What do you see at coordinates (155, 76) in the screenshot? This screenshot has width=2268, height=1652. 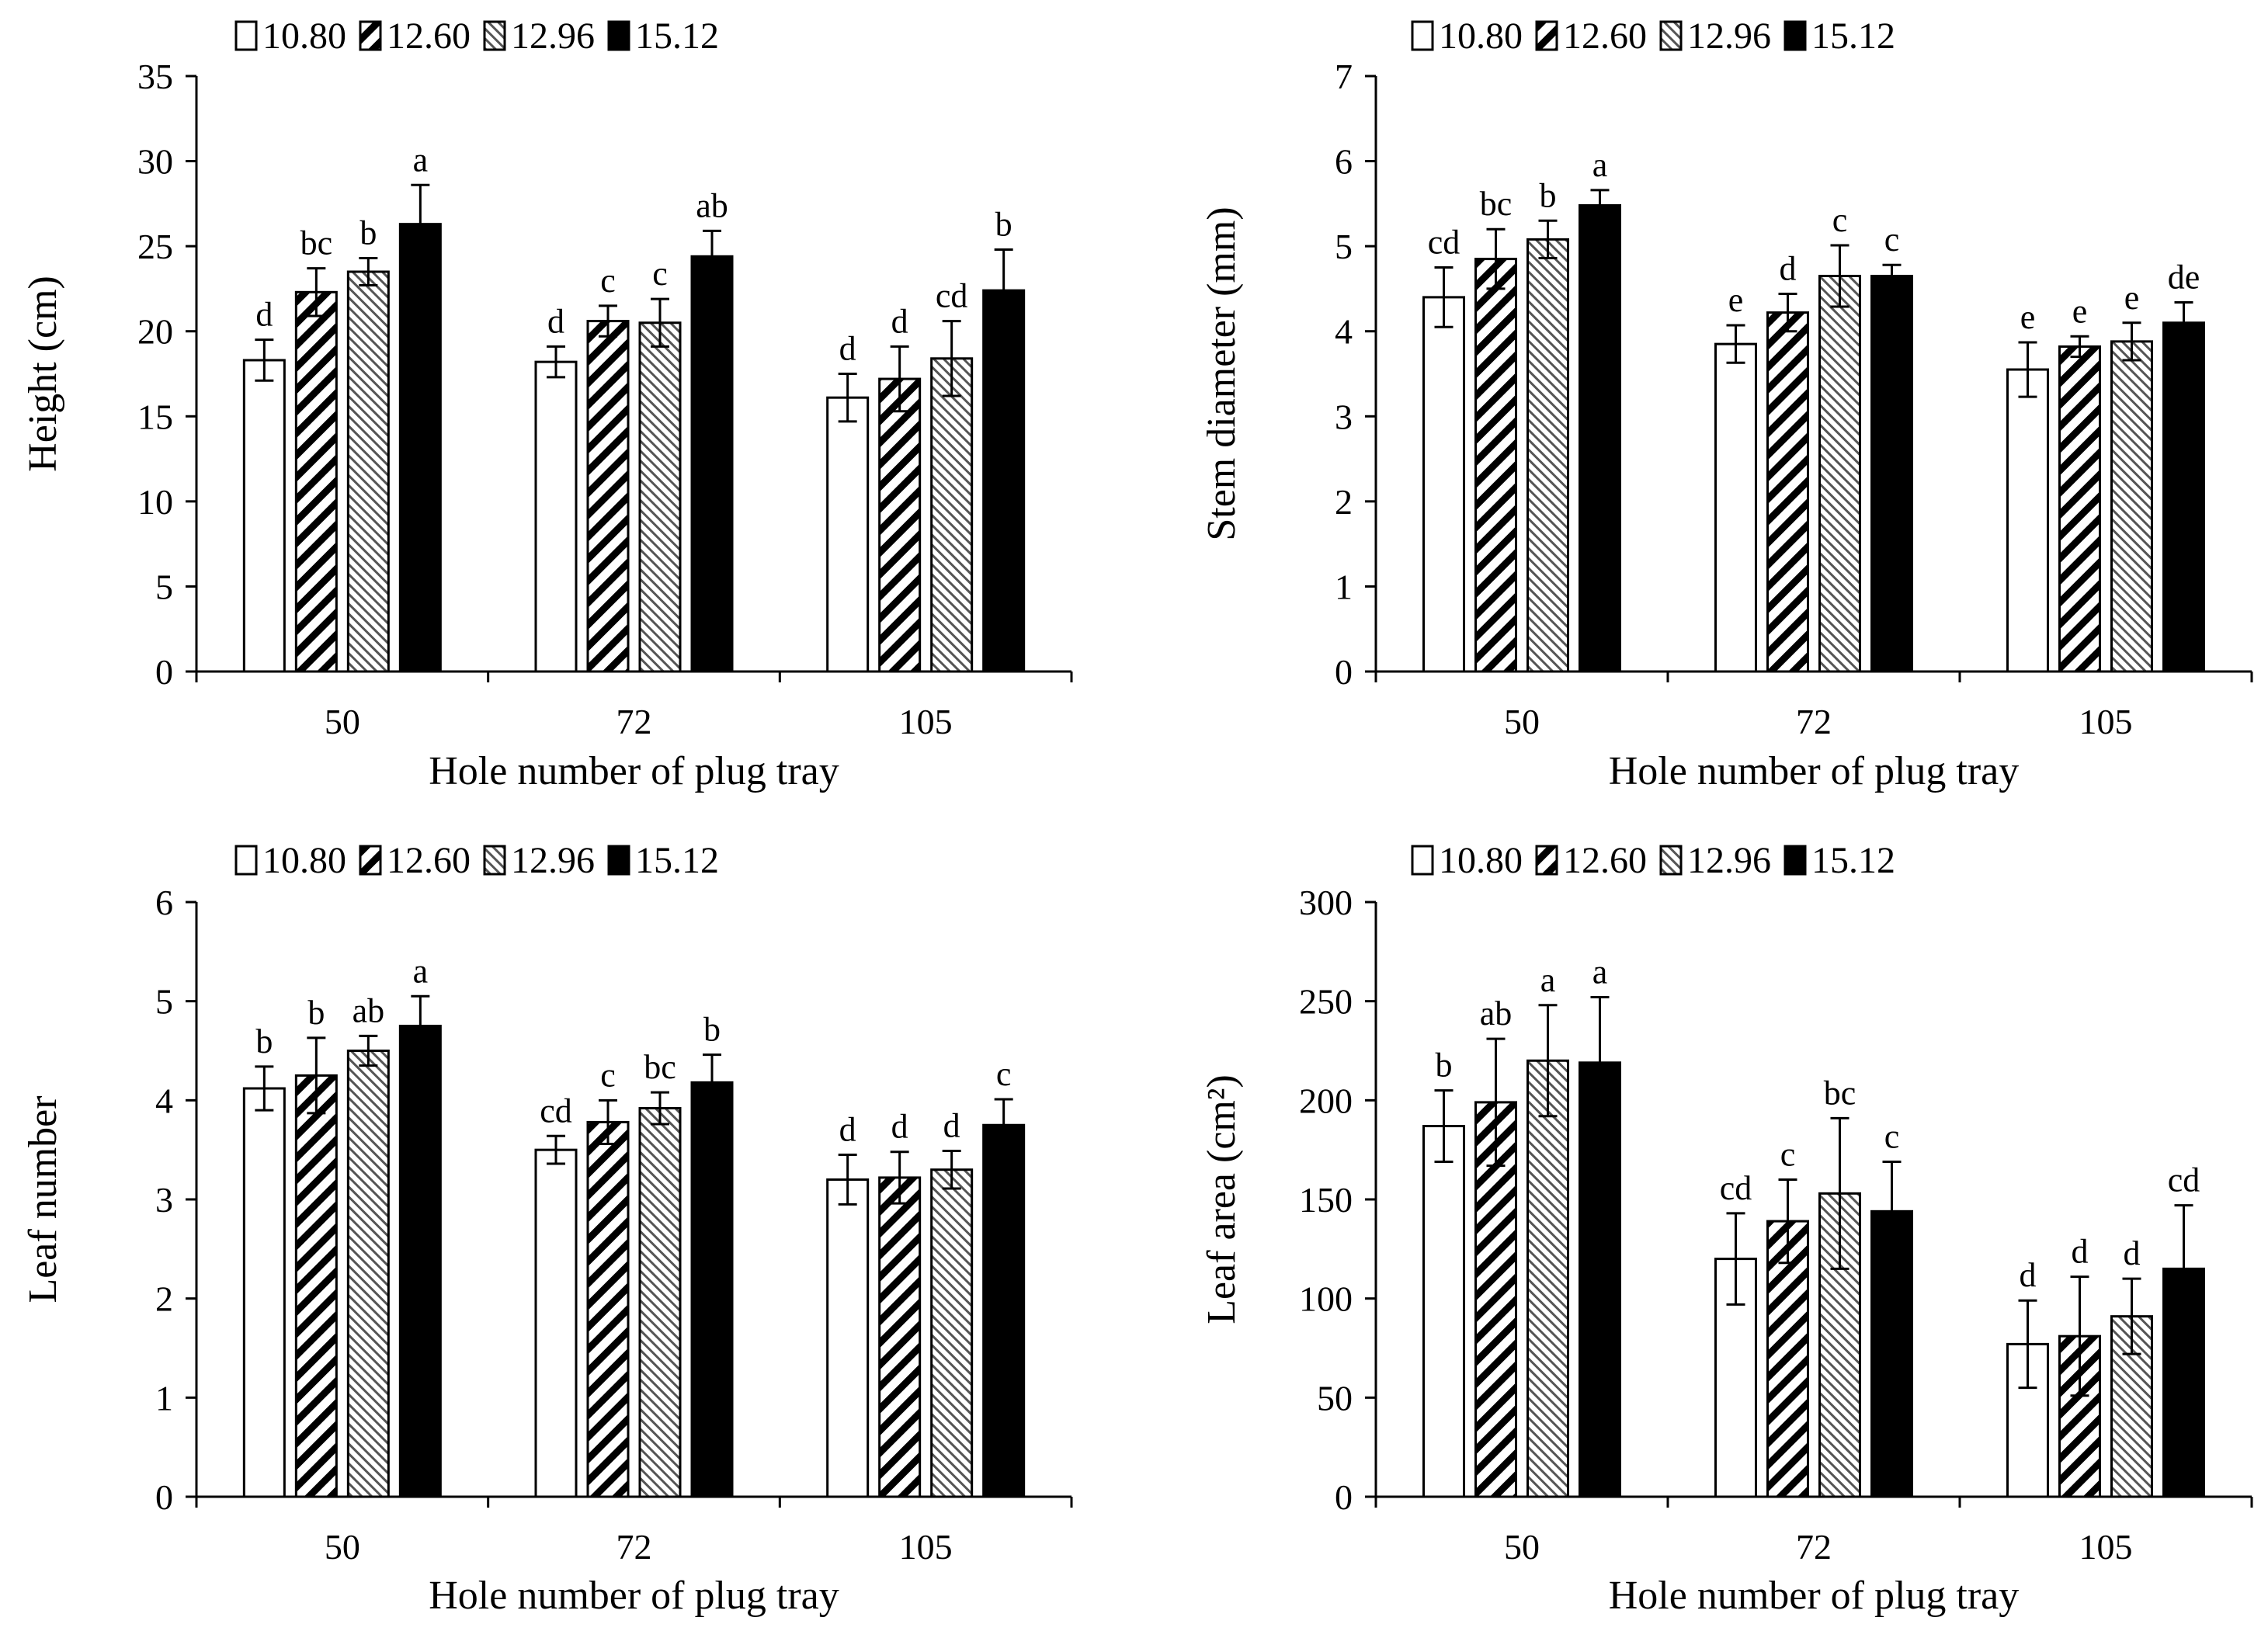 I see `y-tick-label: 35` at bounding box center [155, 76].